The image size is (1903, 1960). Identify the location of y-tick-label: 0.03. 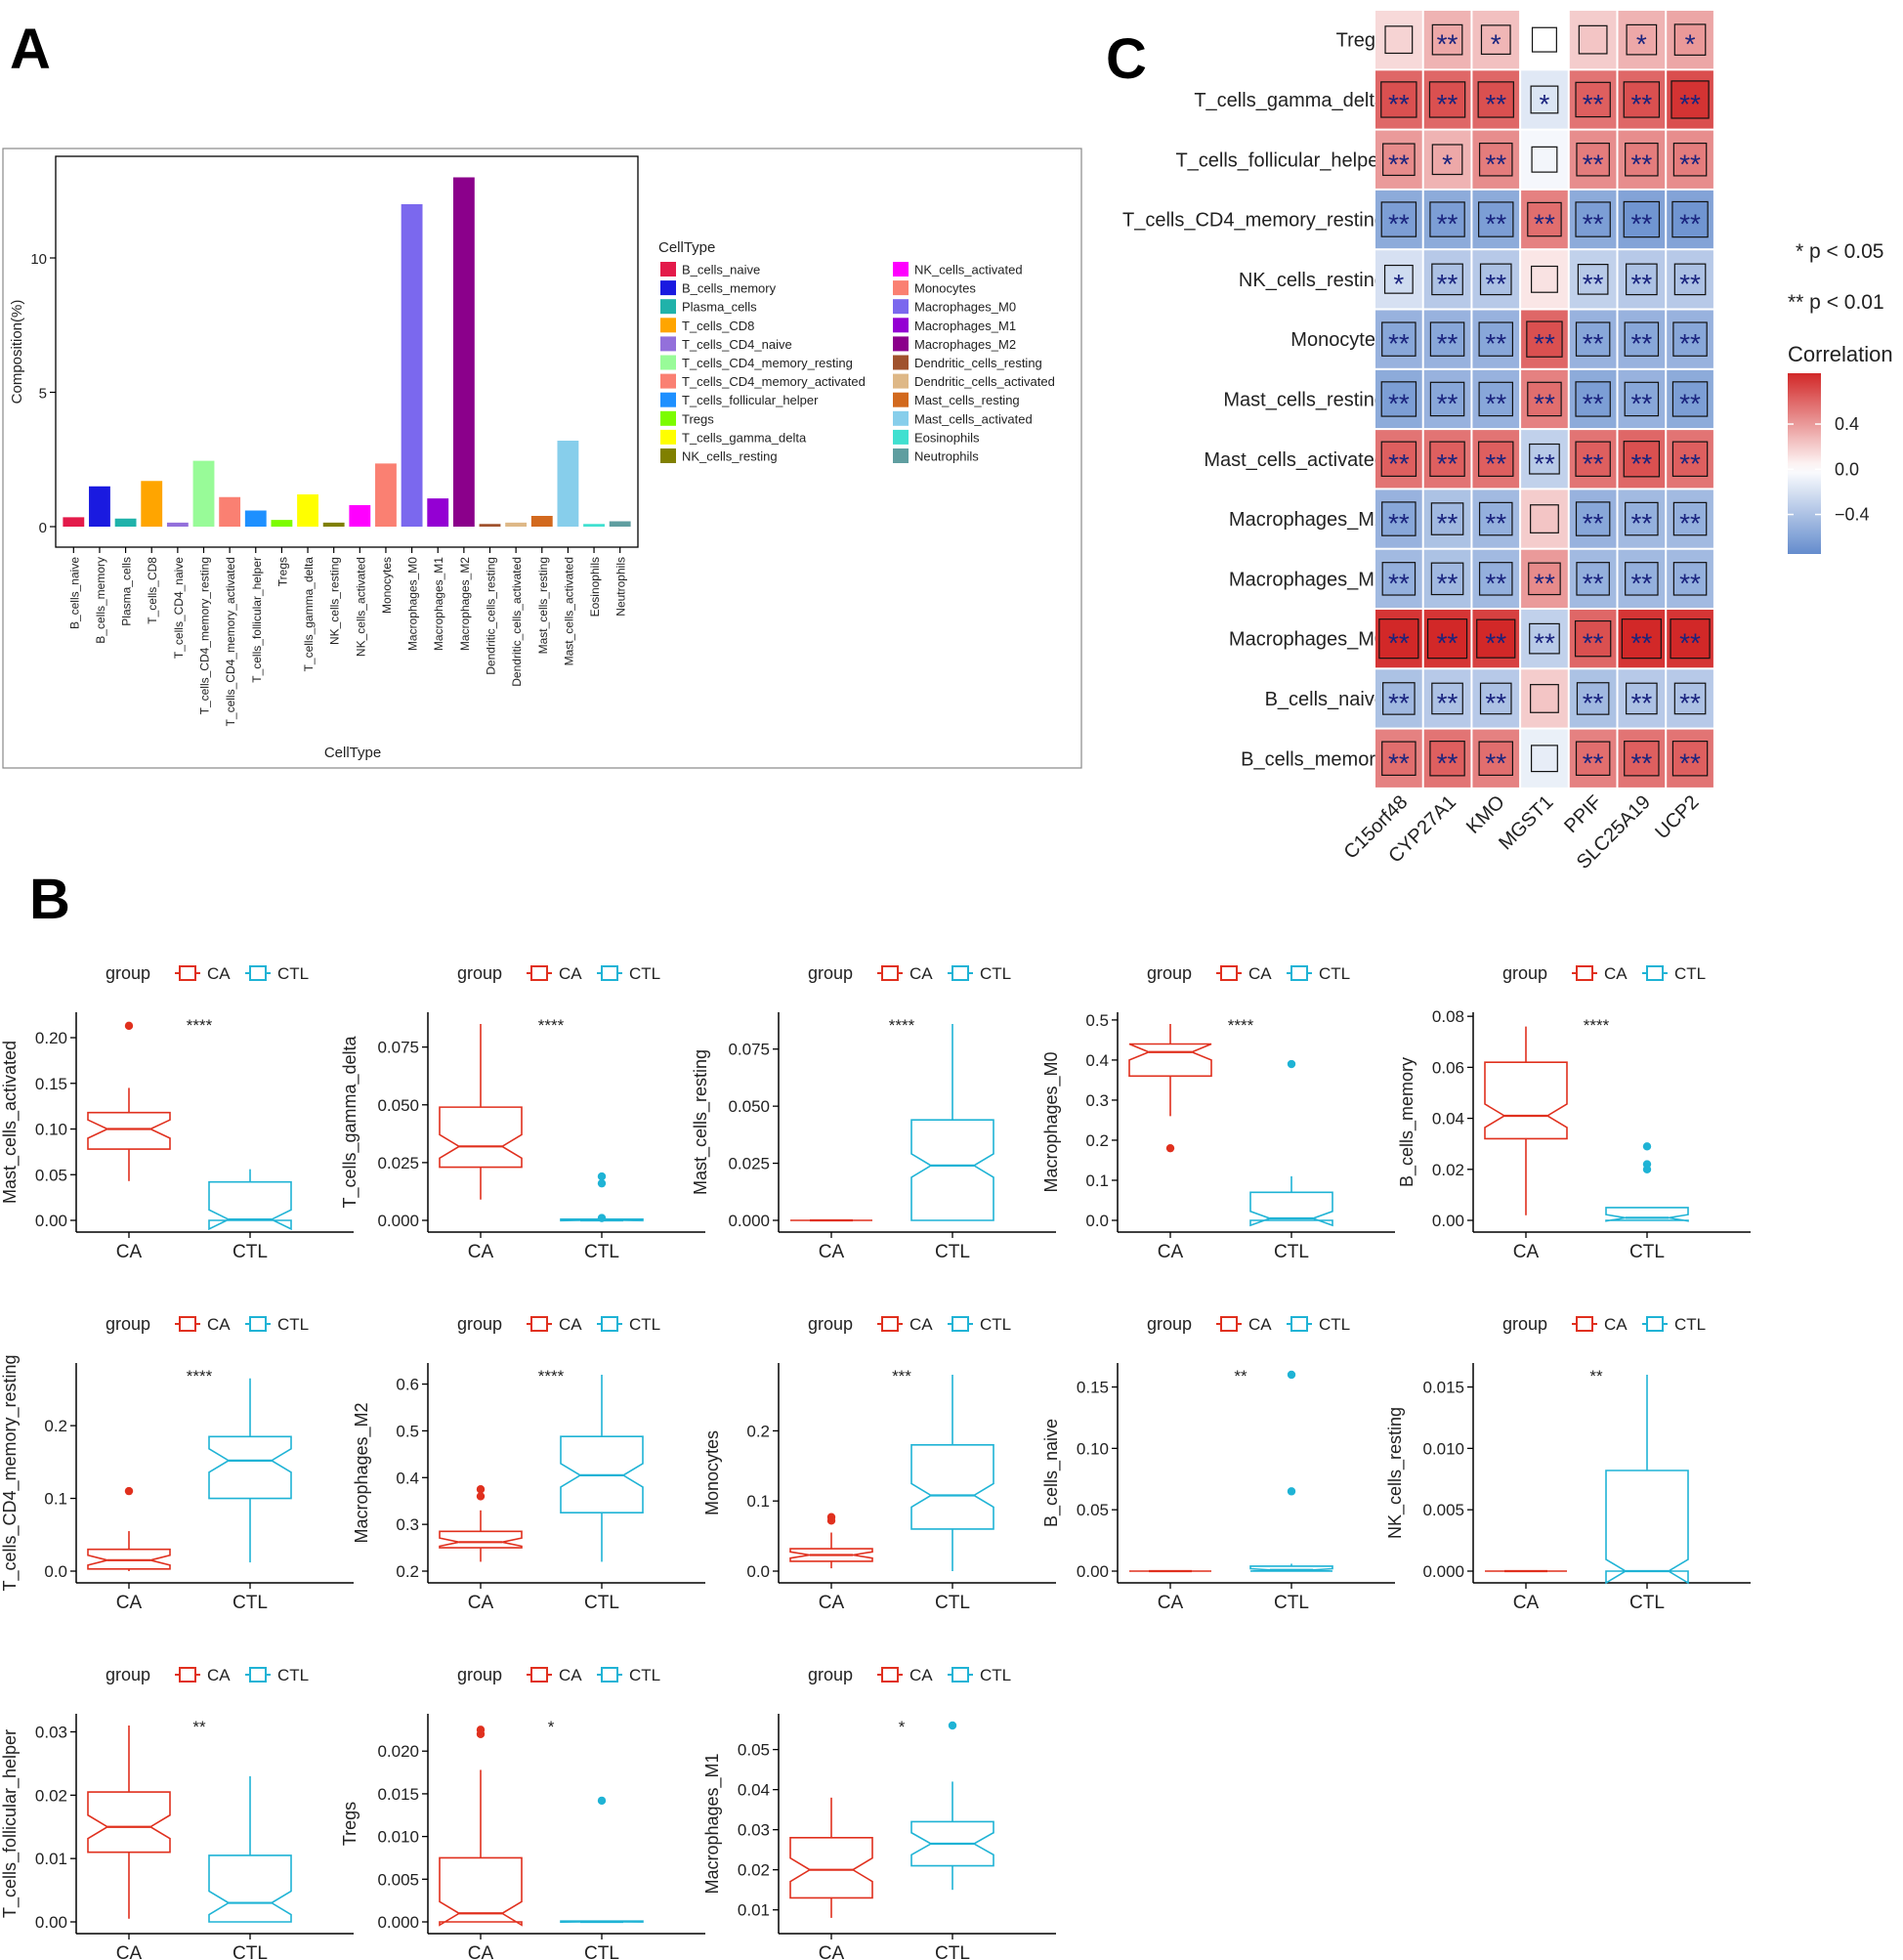
(754, 1830).